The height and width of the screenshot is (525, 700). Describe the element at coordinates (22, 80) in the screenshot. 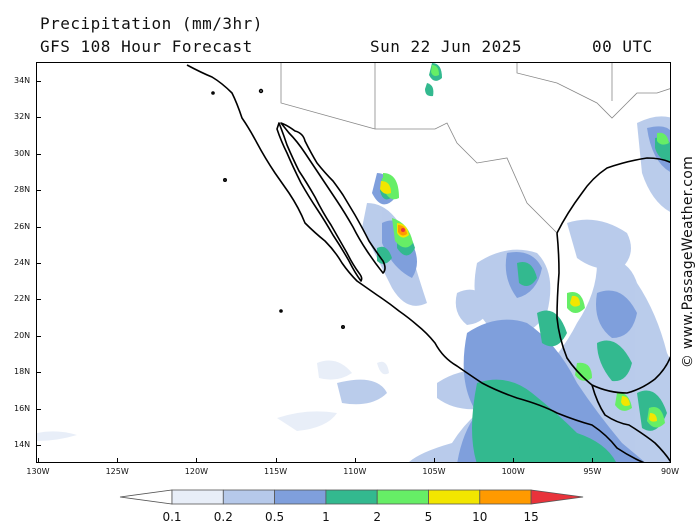

I see `lat-label: 34N` at that location.